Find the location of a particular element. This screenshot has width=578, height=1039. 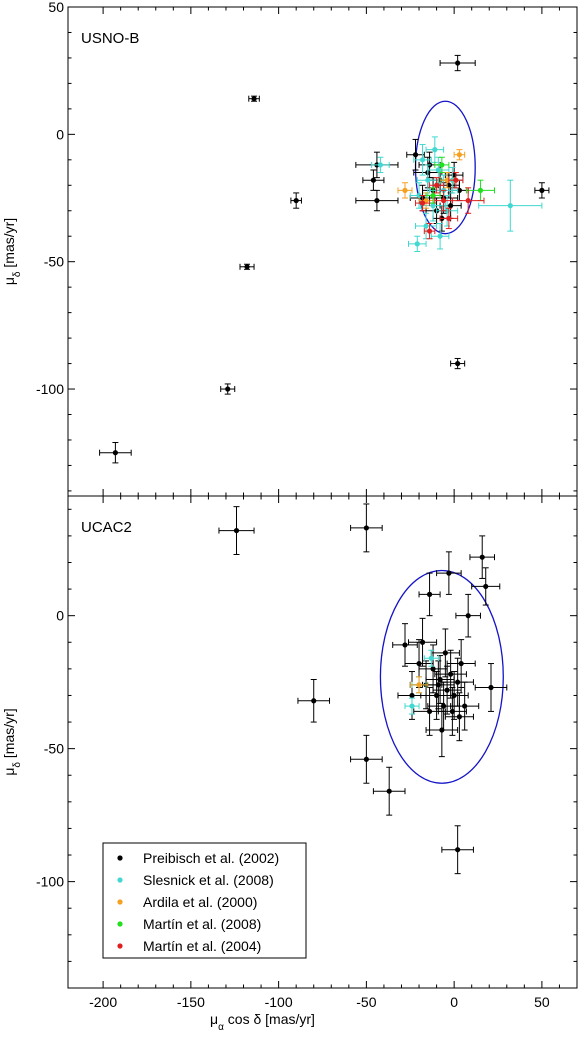

series-ardila-et-al-2000- is located at coordinates (419, 685).